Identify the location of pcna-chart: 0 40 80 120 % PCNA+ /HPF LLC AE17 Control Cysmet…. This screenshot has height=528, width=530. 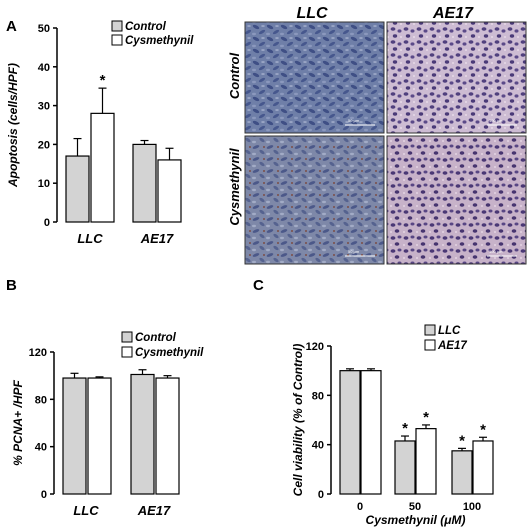
(107, 424).